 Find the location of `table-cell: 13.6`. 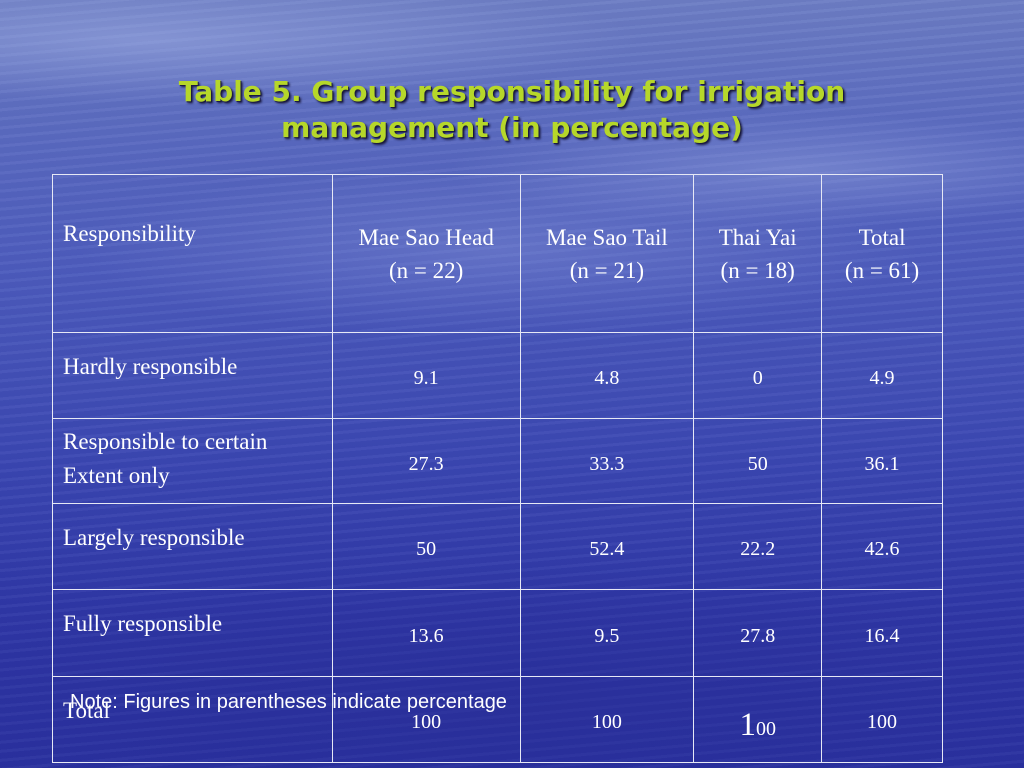

table-cell: 13.6 is located at coordinates (426, 633).